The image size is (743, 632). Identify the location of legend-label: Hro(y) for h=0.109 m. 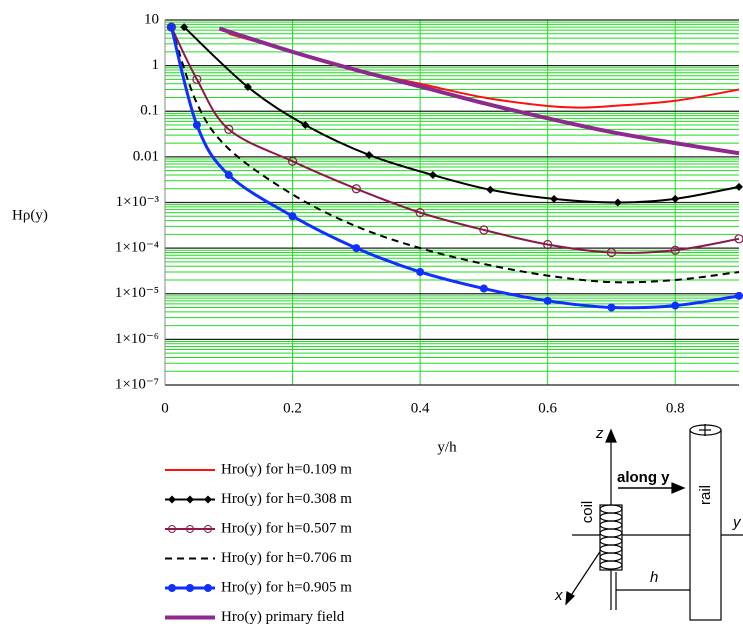
(286, 469).